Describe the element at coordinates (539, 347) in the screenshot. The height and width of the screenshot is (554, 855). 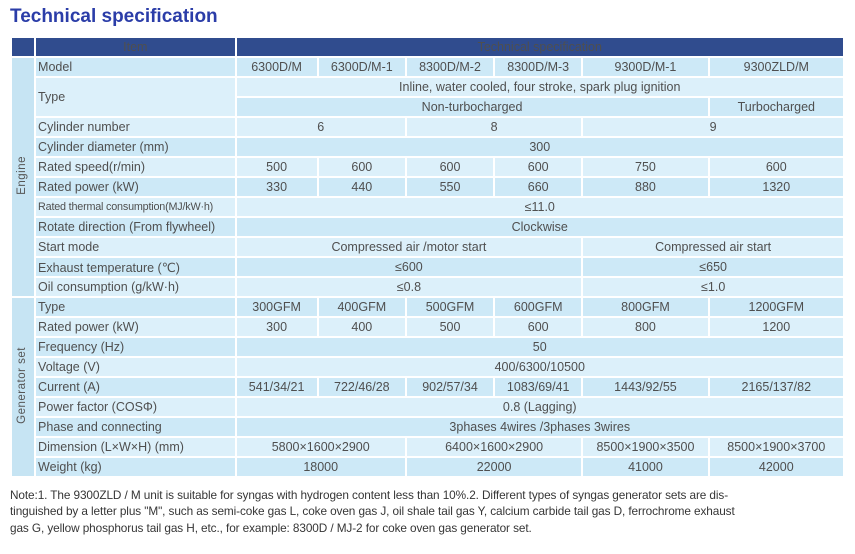
I see `table-cell: 50` at that location.